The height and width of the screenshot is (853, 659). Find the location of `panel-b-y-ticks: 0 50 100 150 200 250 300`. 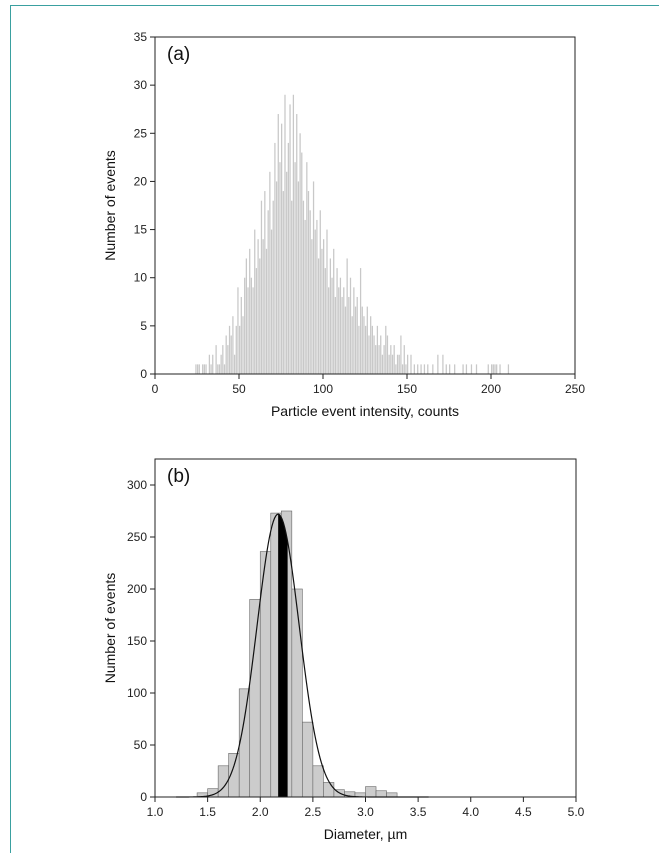

panel-b-y-ticks: 0 50 100 150 200 250 300 is located at coordinates (141, 641).